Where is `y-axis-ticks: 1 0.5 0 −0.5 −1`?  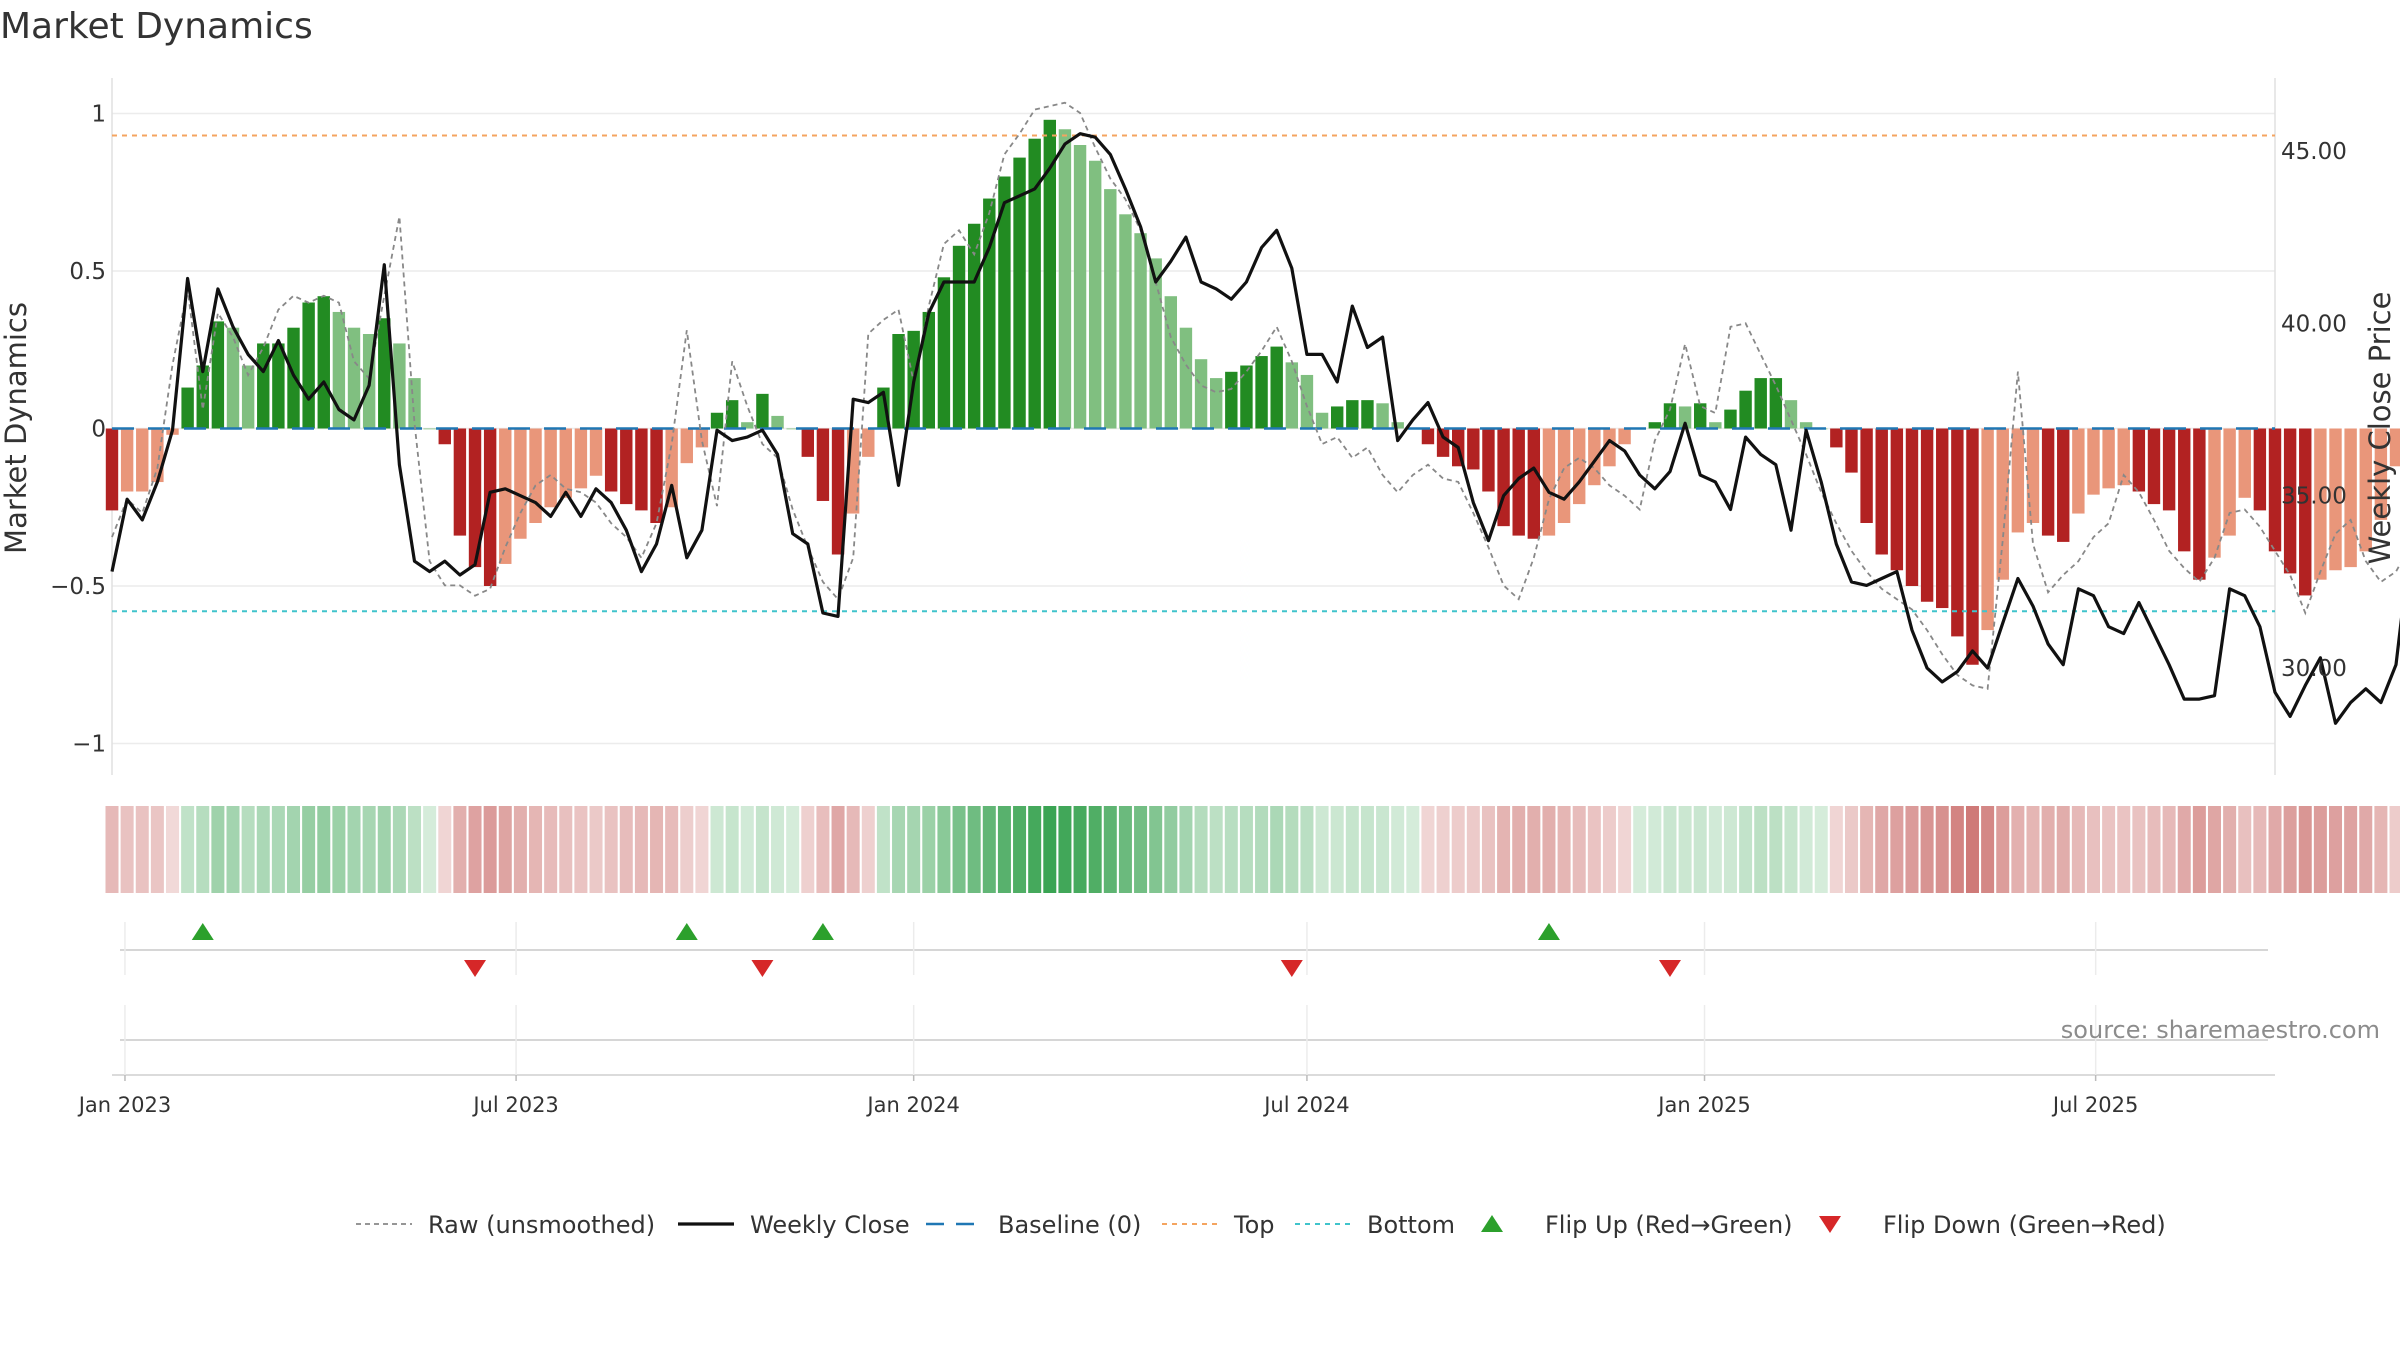 y-axis-ticks: 1 0.5 0 −0.5 −1 is located at coordinates (78, 430).